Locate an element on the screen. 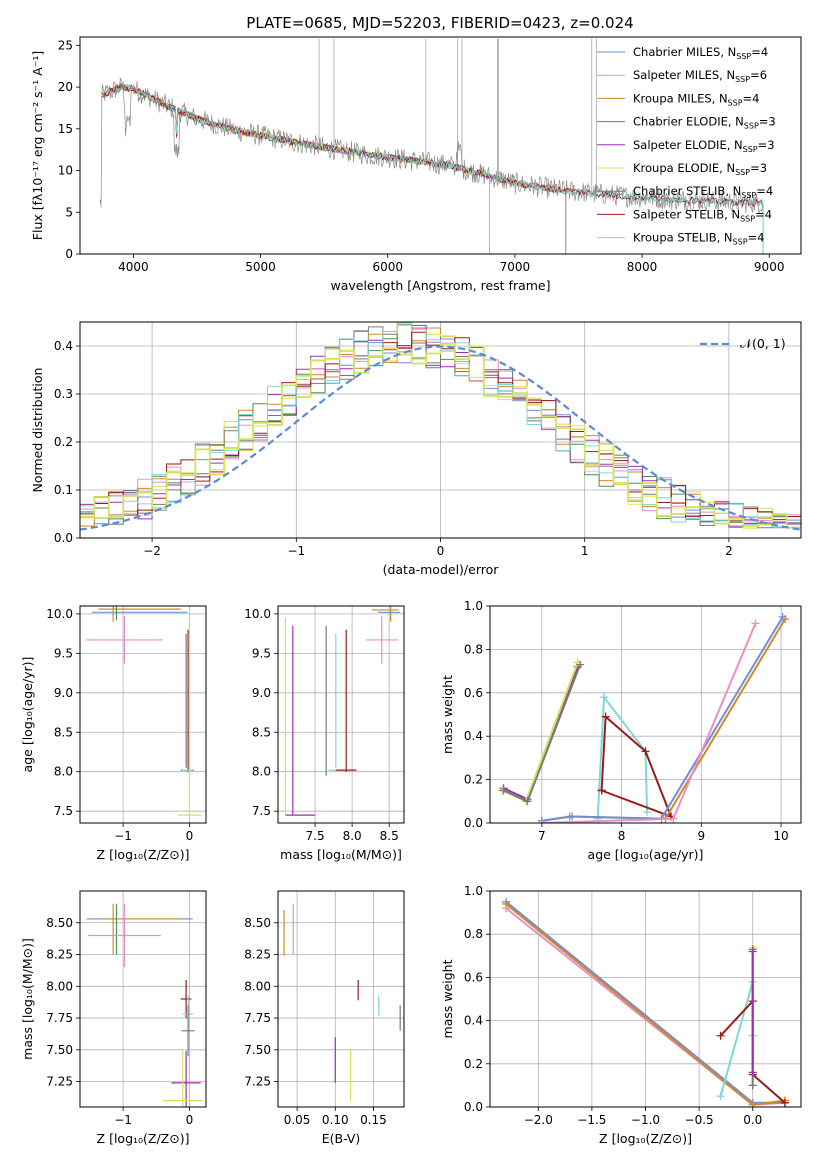 This screenshot has width=819, height=1170. normal-curve is located at coordinates (440, 438).